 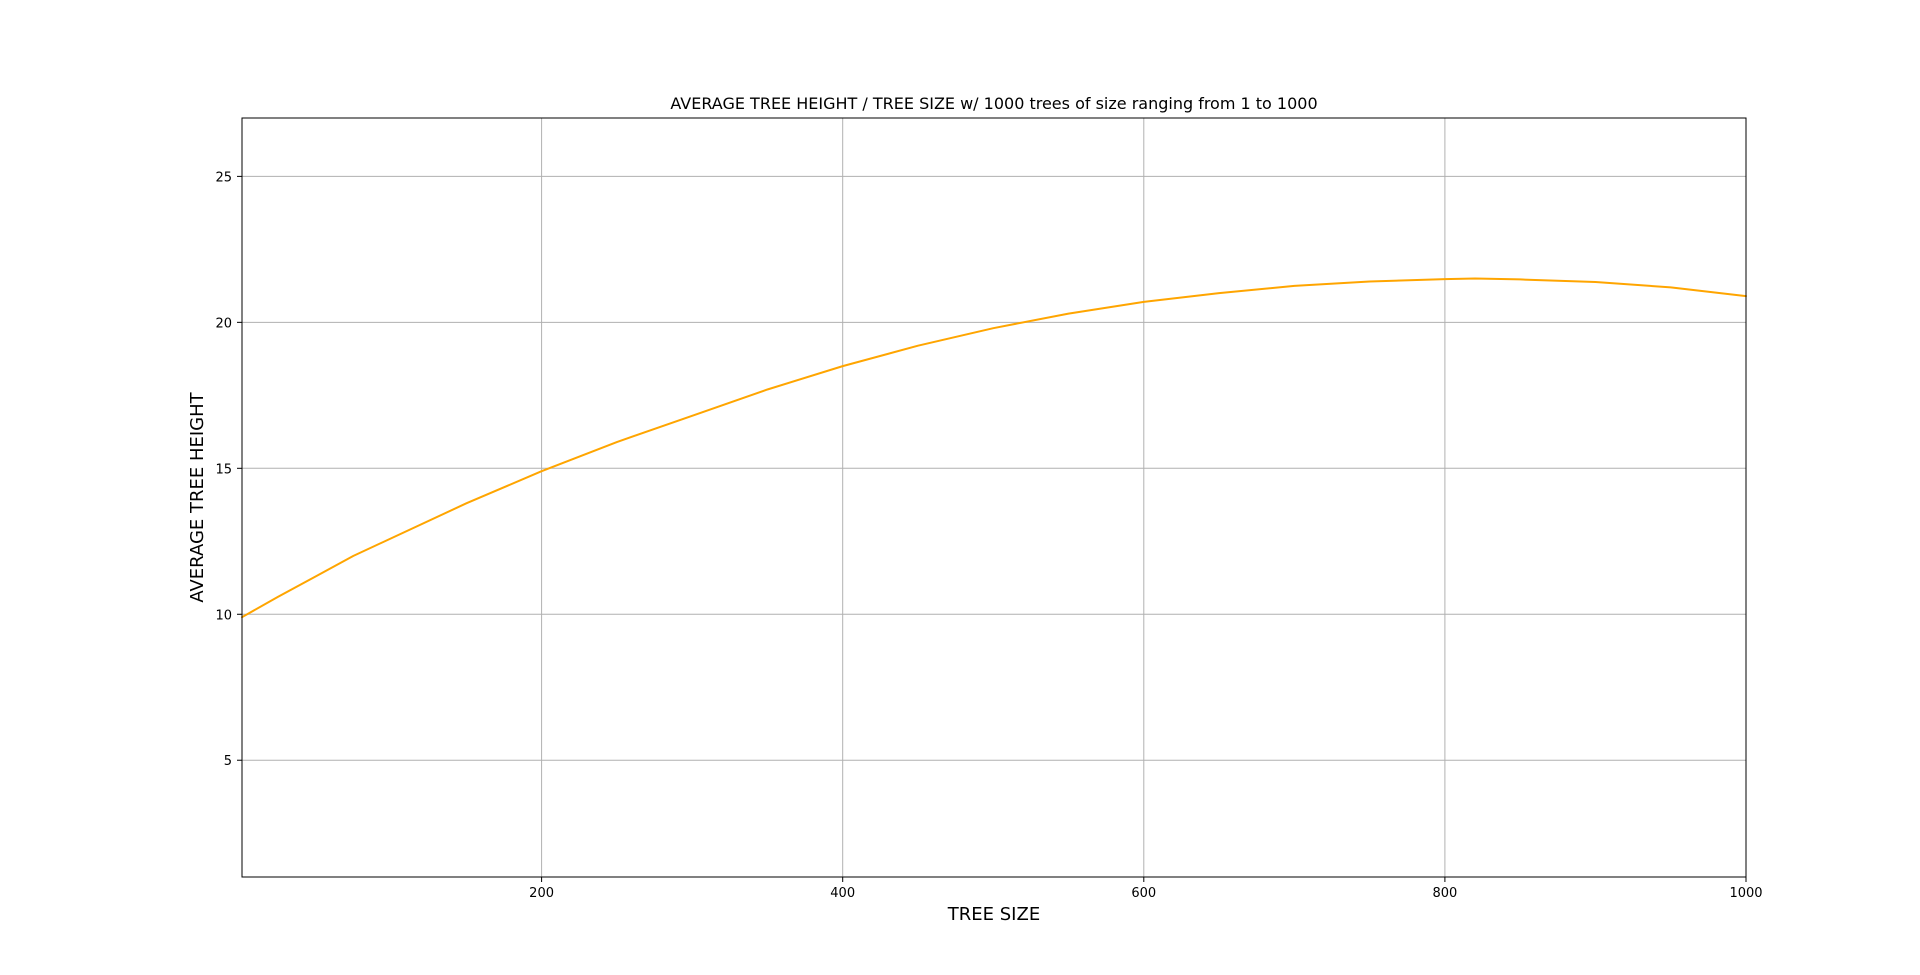 What do you see at coordinates (1143, 893) in the screenshot?
I see `x-tick-label: 600` at bounding box center [1143, 893].